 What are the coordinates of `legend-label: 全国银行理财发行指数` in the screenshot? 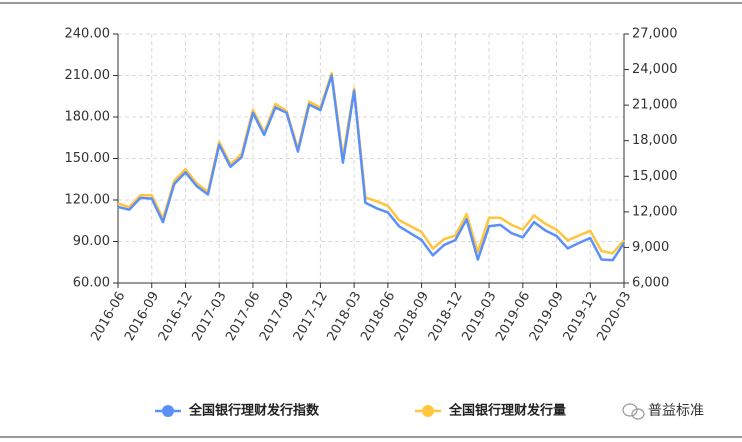 It's located at (254, 411).